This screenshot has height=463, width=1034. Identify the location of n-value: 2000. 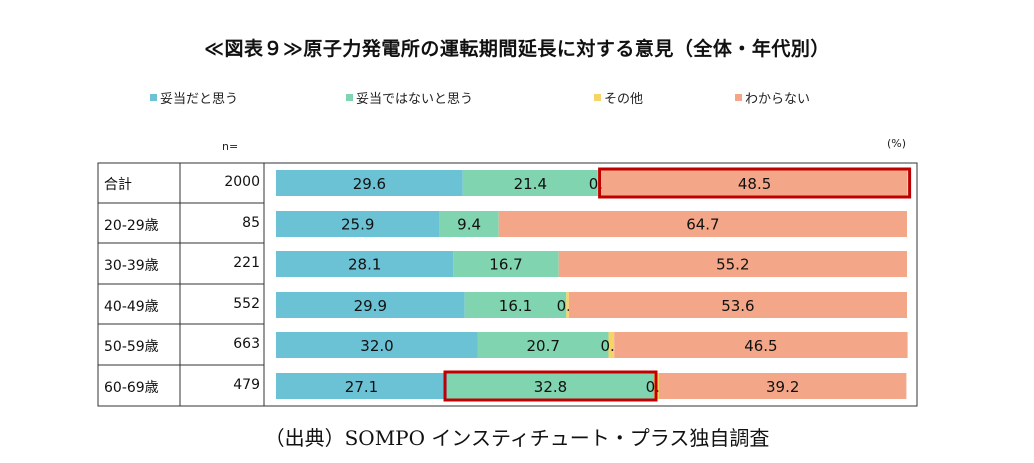
(242, 182).